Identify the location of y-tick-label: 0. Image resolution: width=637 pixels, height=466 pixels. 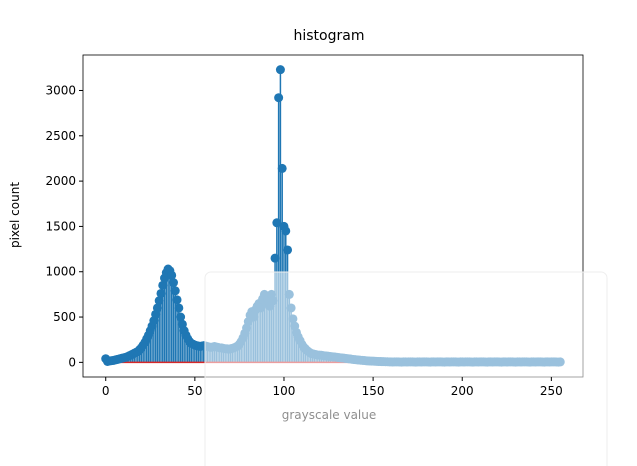
(72, 362).